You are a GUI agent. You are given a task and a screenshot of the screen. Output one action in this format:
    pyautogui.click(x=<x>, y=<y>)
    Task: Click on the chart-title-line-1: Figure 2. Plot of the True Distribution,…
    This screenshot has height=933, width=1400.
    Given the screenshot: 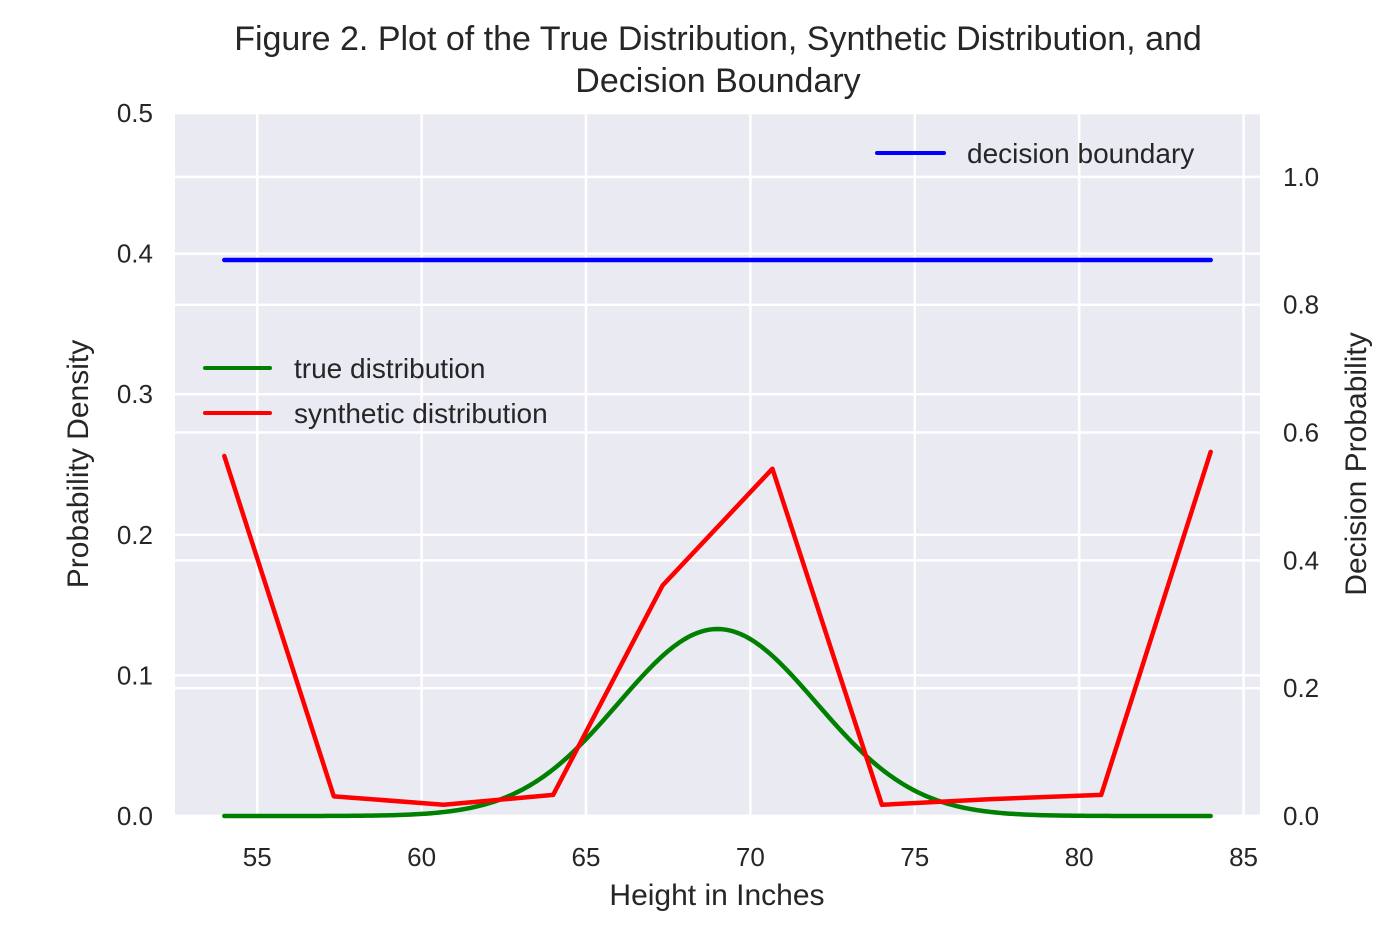 What is the action you would take?
    pyautogui.click(x=718, y=39)
    